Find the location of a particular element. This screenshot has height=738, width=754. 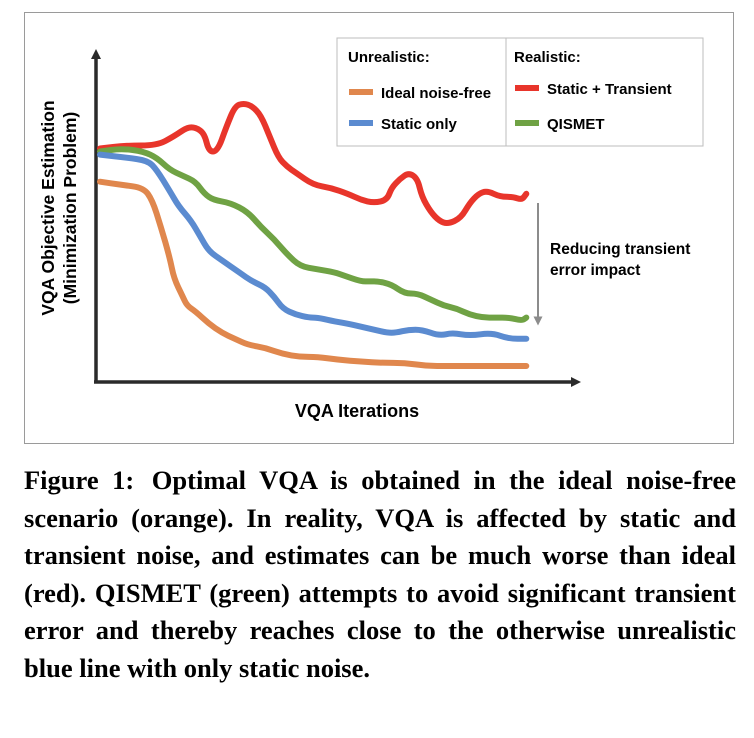

legend-label-ideal-noise-free: Ideal noise-free is located at coordinates (436, 93).